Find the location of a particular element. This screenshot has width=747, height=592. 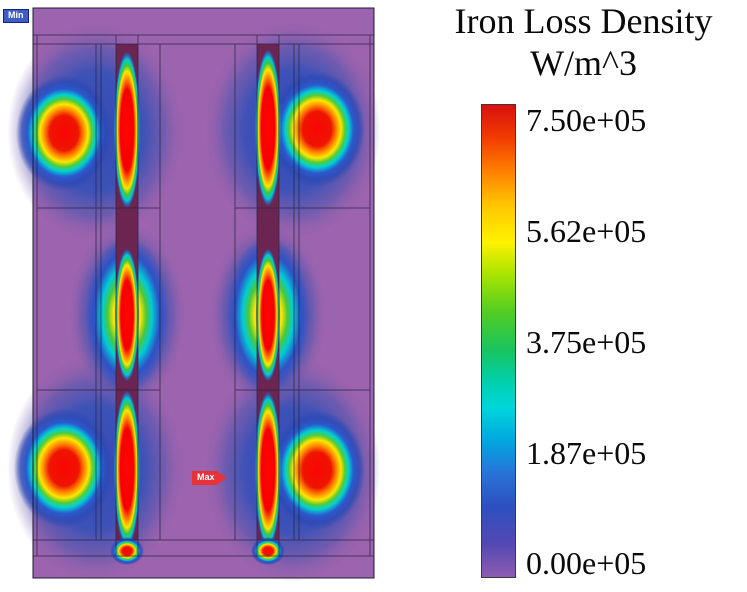

bottom-hotspot-dots is located at coordinates (197, 551).